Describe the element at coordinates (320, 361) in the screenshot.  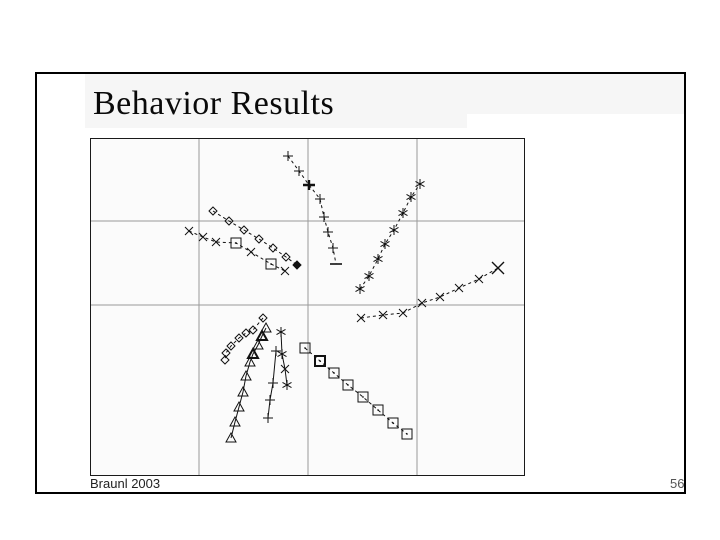
I see `marker-square-bold` at that location.